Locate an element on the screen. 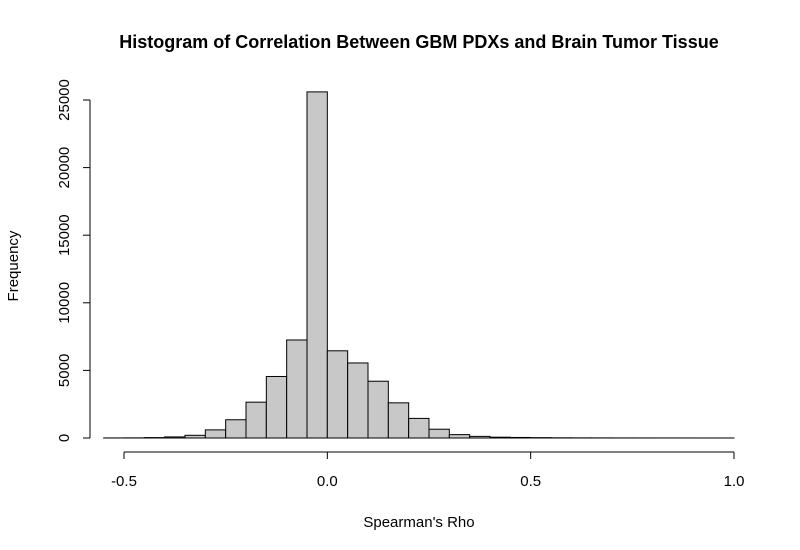  y-axis: 0 5000 10000 15000 20000 25000 is located at coordinates (73, 260).